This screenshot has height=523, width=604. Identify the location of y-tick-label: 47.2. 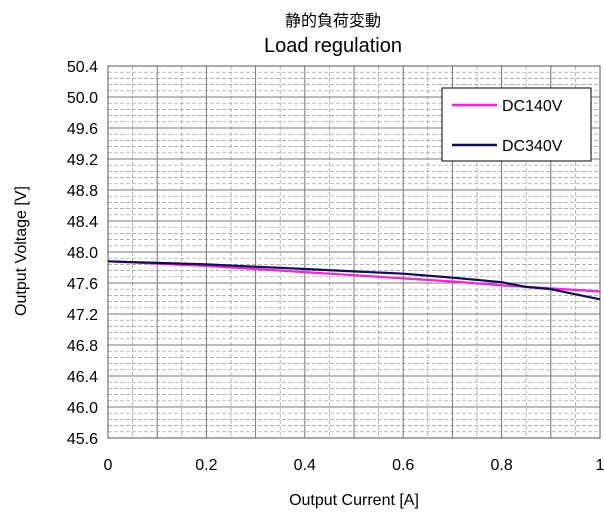
(82, 315).